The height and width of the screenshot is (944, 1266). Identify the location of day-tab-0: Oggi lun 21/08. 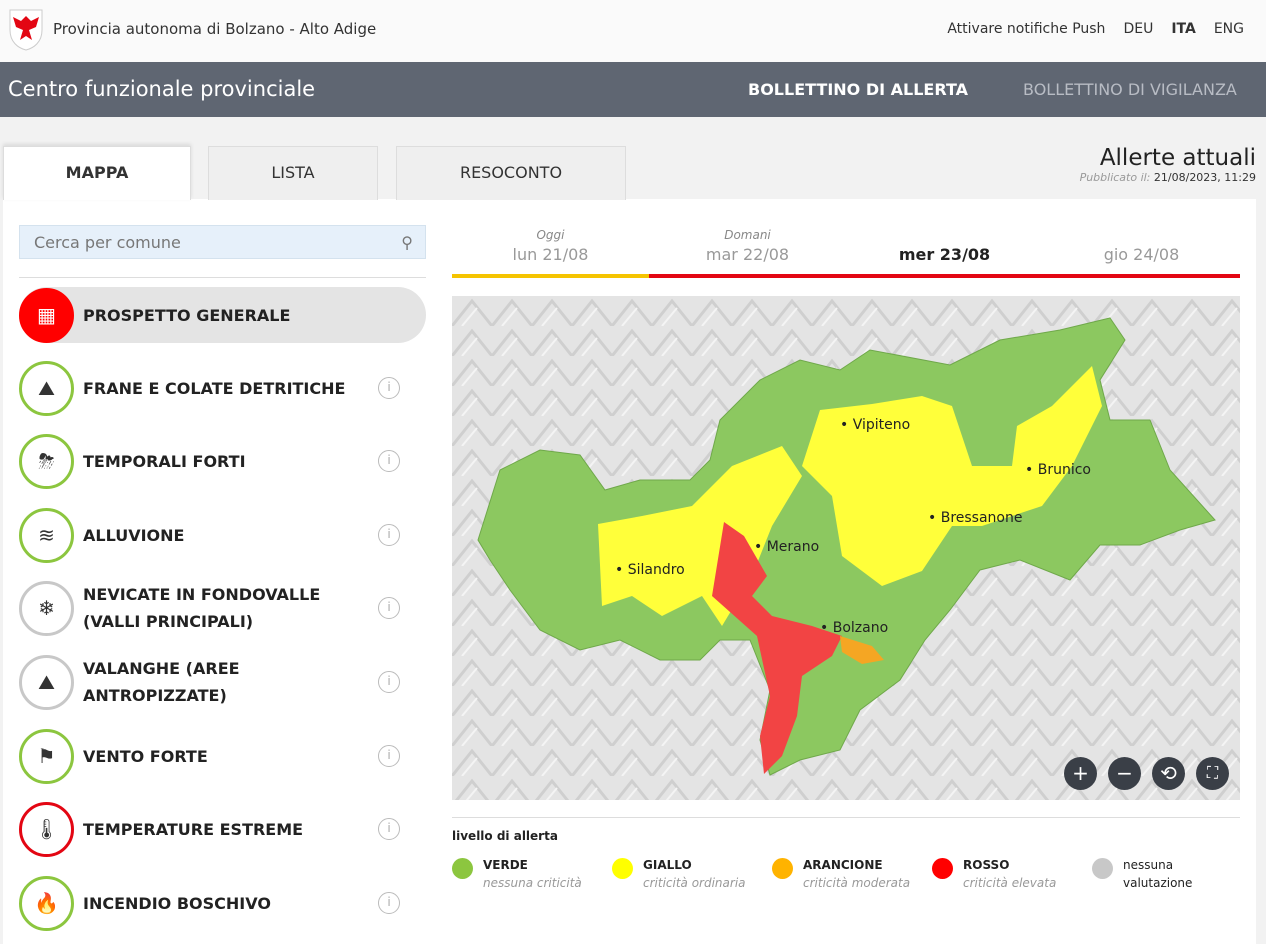
(550, 253).